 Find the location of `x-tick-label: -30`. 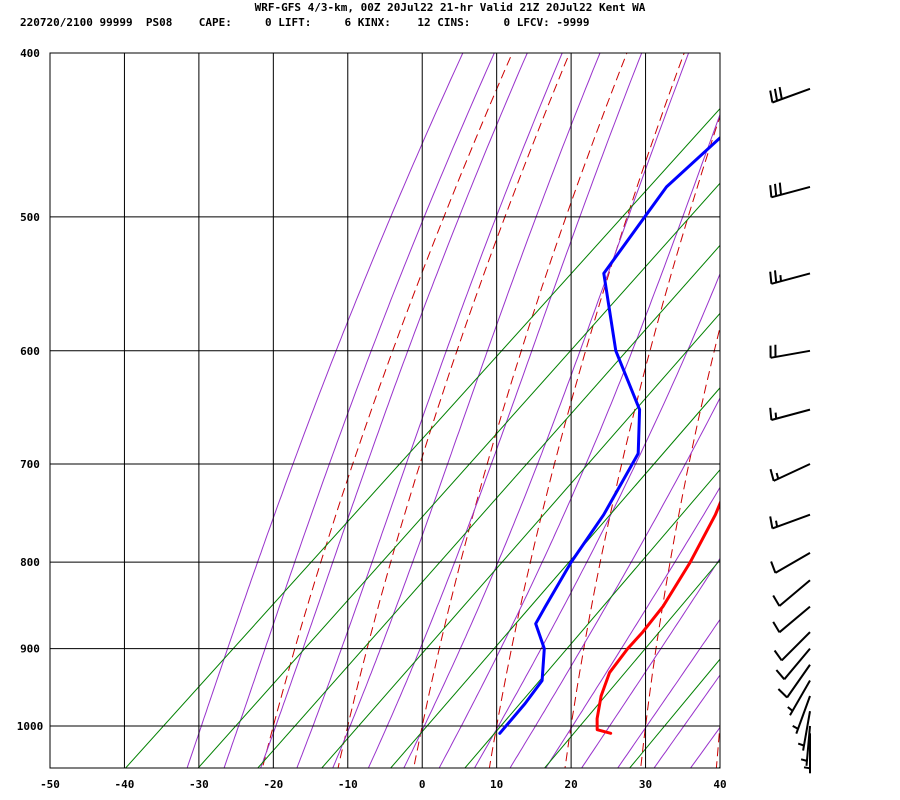

x-tick-label: -30 is located at coordinates (199, 784).